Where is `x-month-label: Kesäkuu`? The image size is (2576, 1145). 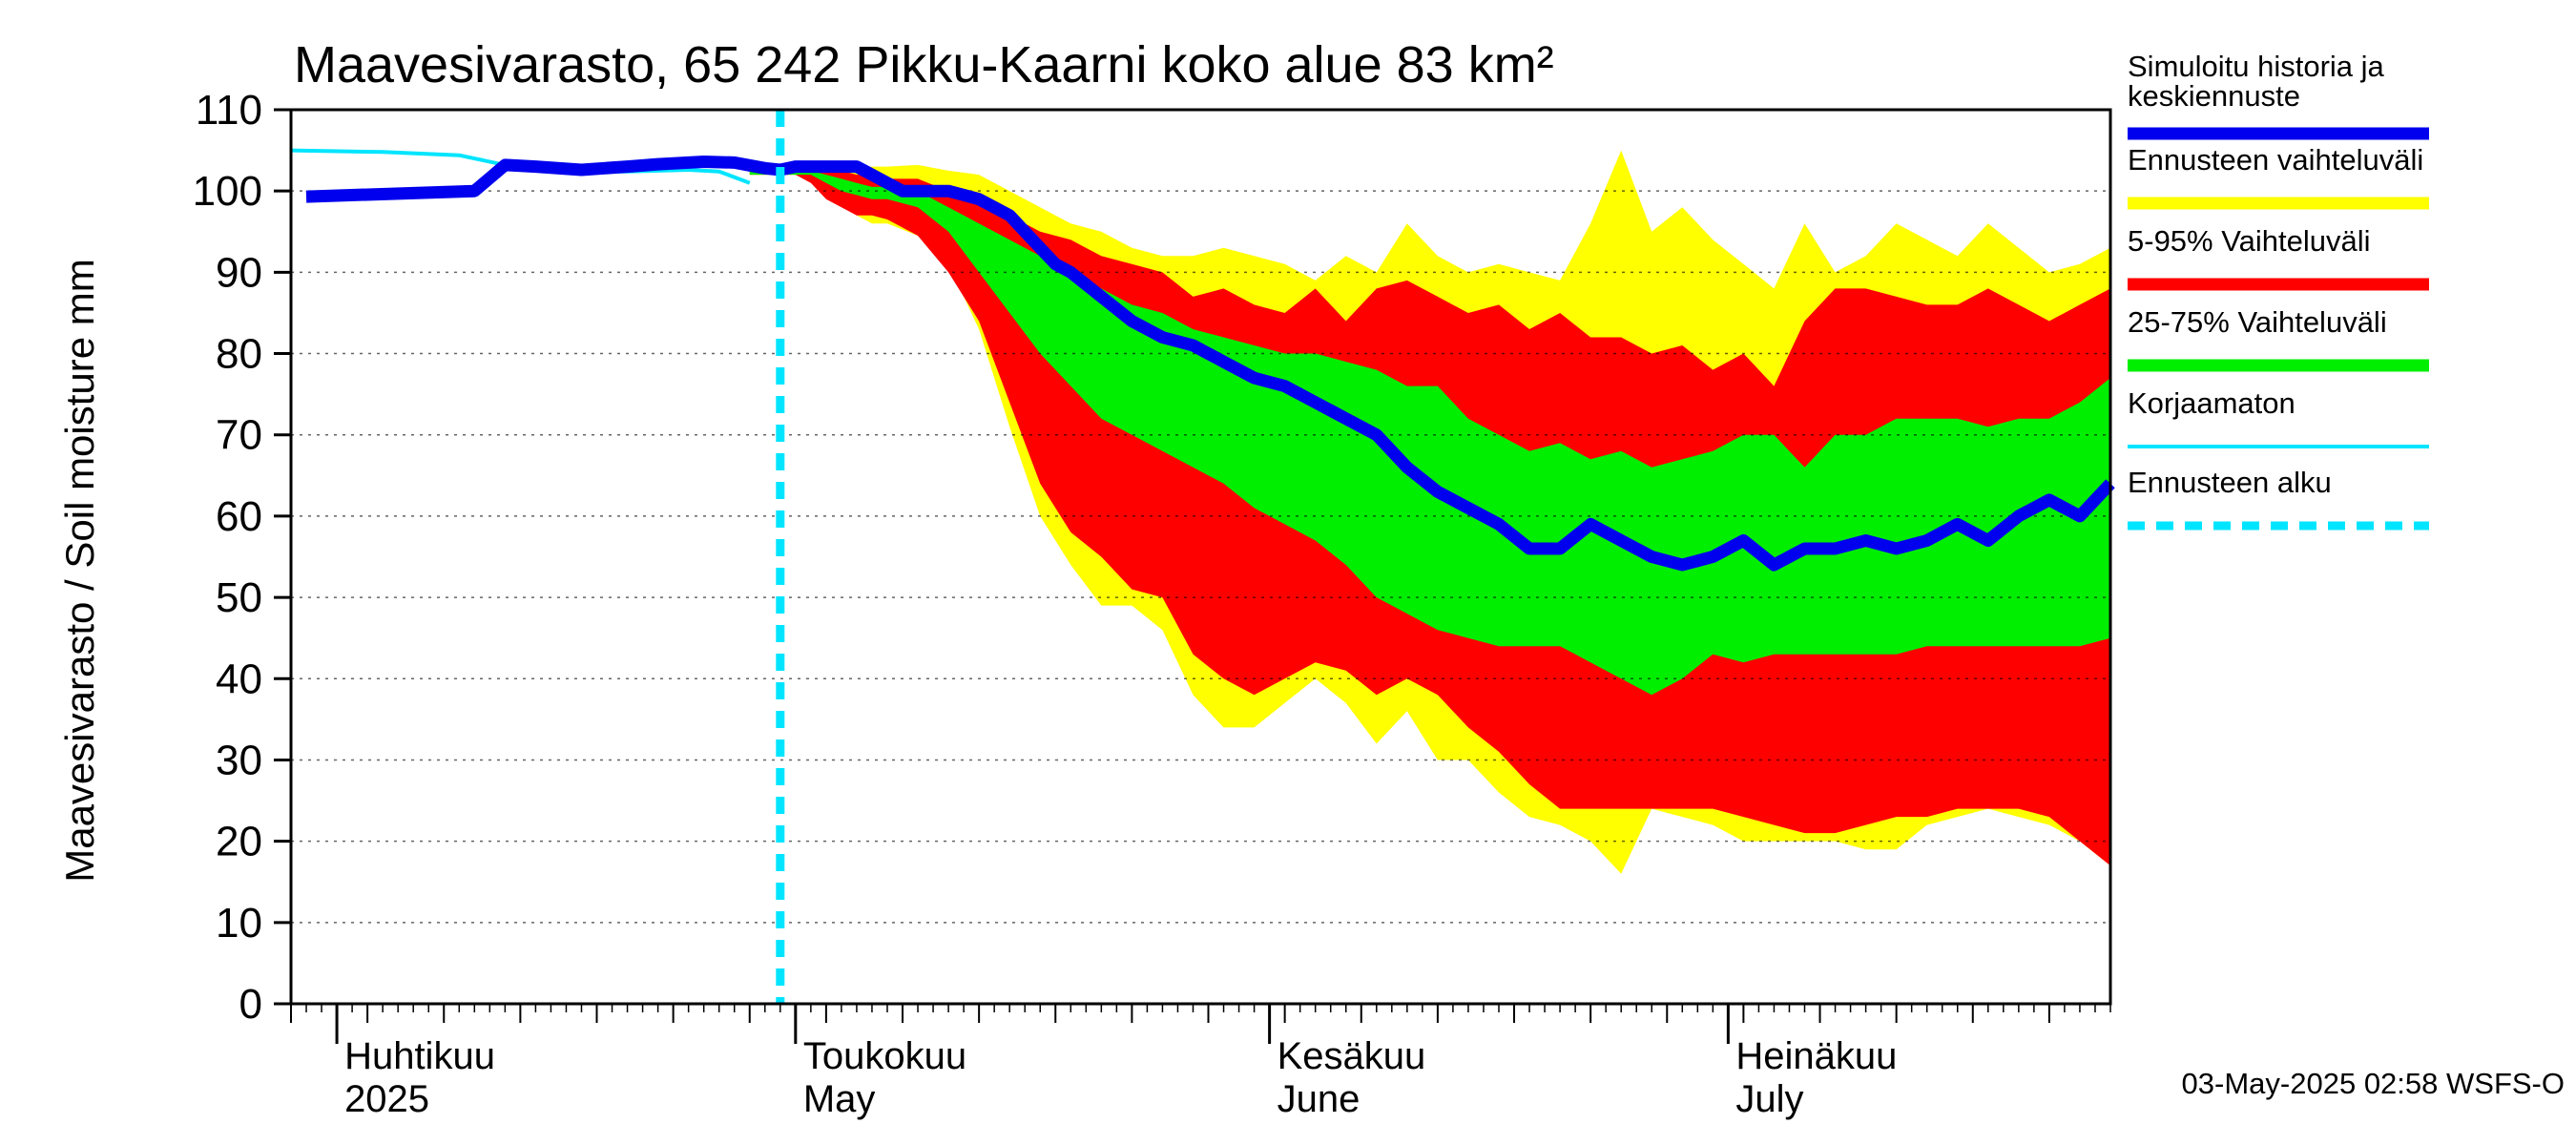
x-month-label: Kesäkuu is located at coordinates (1352, 1056).